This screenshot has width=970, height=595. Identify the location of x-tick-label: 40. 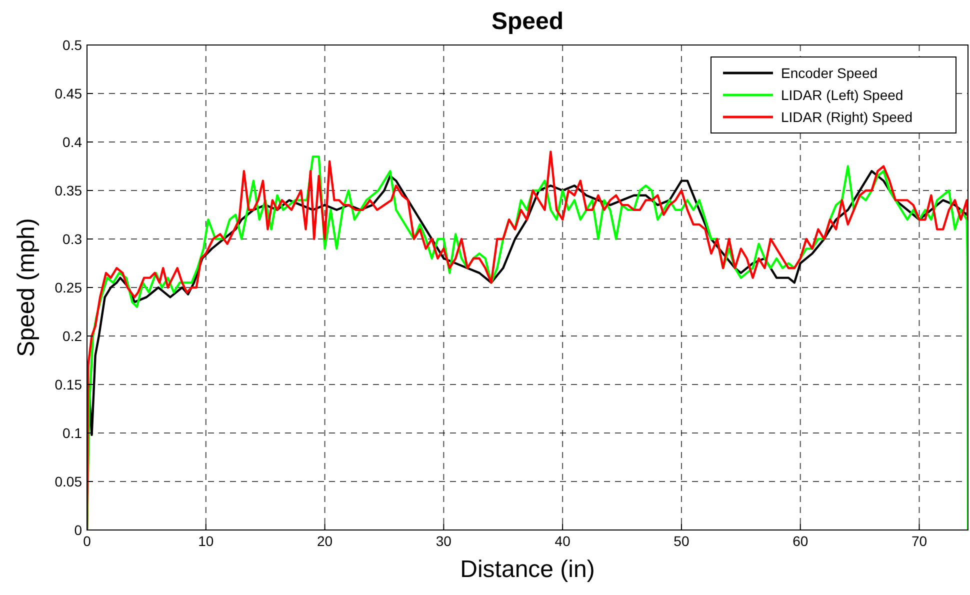
(562, 541).